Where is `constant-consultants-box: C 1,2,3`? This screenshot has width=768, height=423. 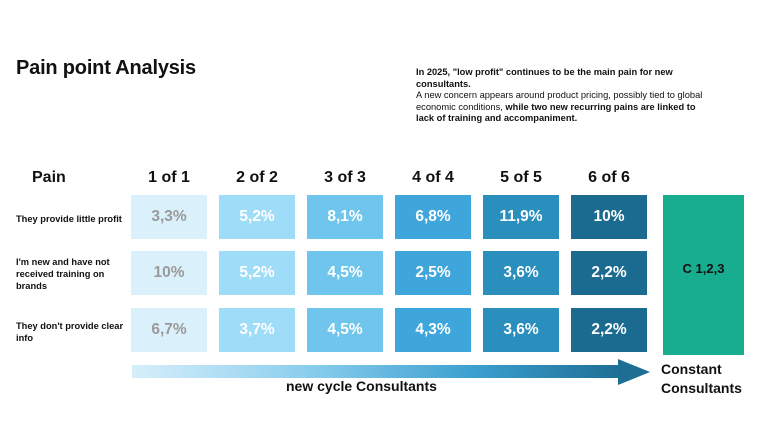
constant-consultants-box: C 1,2,3 is located at coordinates (703, 275).